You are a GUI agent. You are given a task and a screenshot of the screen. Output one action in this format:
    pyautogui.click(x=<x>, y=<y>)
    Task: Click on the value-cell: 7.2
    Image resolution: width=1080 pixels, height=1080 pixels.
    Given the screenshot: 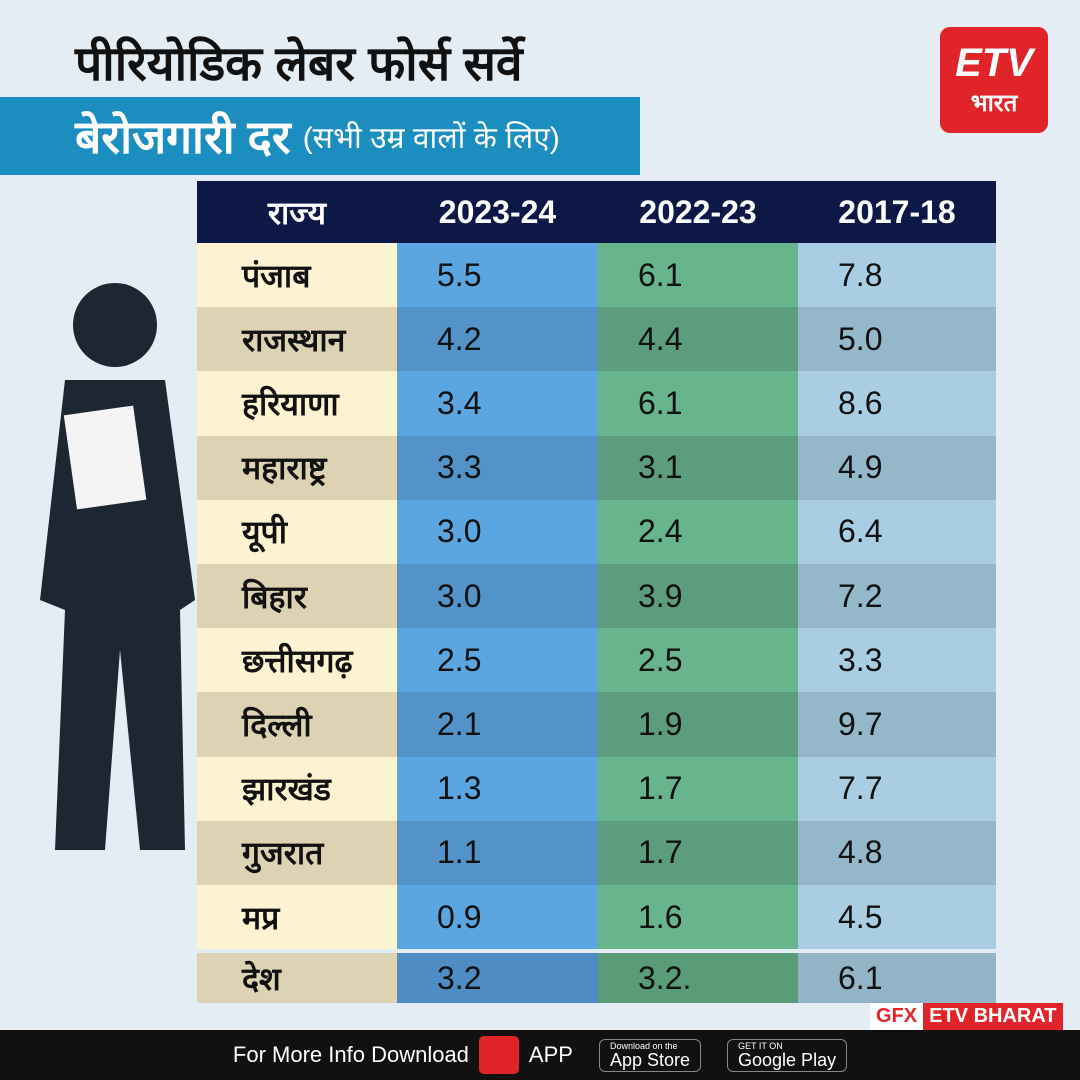 What is the action you would take?
    pyautogui.click(x=897, y=596)
    